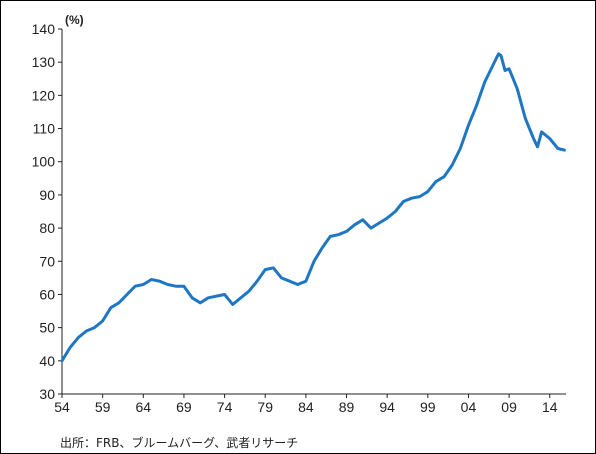 The image size is (596, 454). Describe the element at coordinates (306, 407) in the screenshot. I see `x-tick-label: 84` at that location.